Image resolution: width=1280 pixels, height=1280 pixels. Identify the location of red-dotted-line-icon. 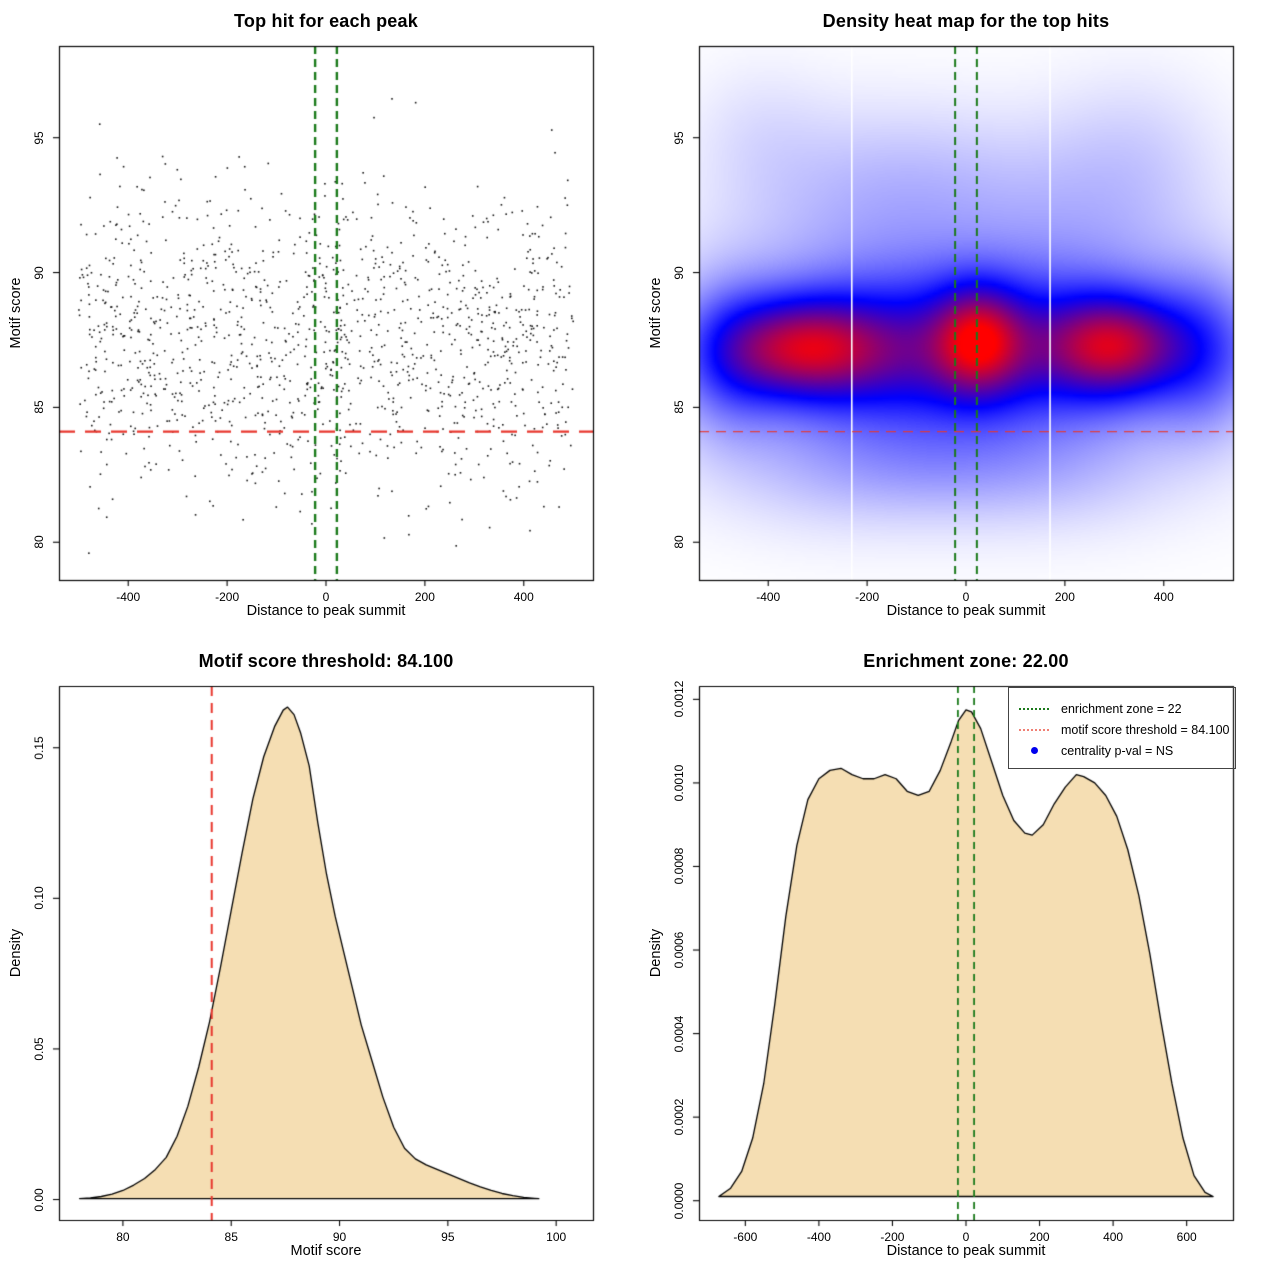
(1034, 729).